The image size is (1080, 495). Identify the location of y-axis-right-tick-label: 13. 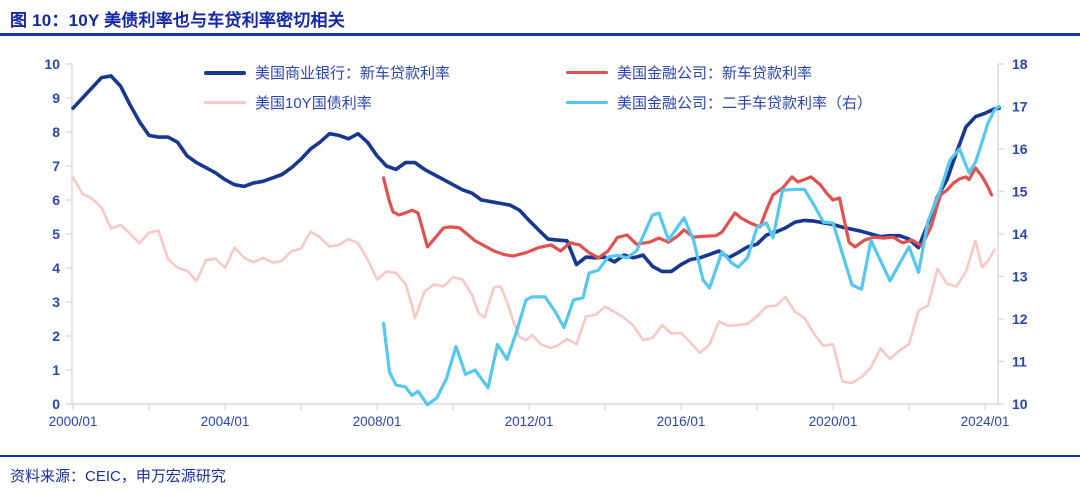
(1020, 277).